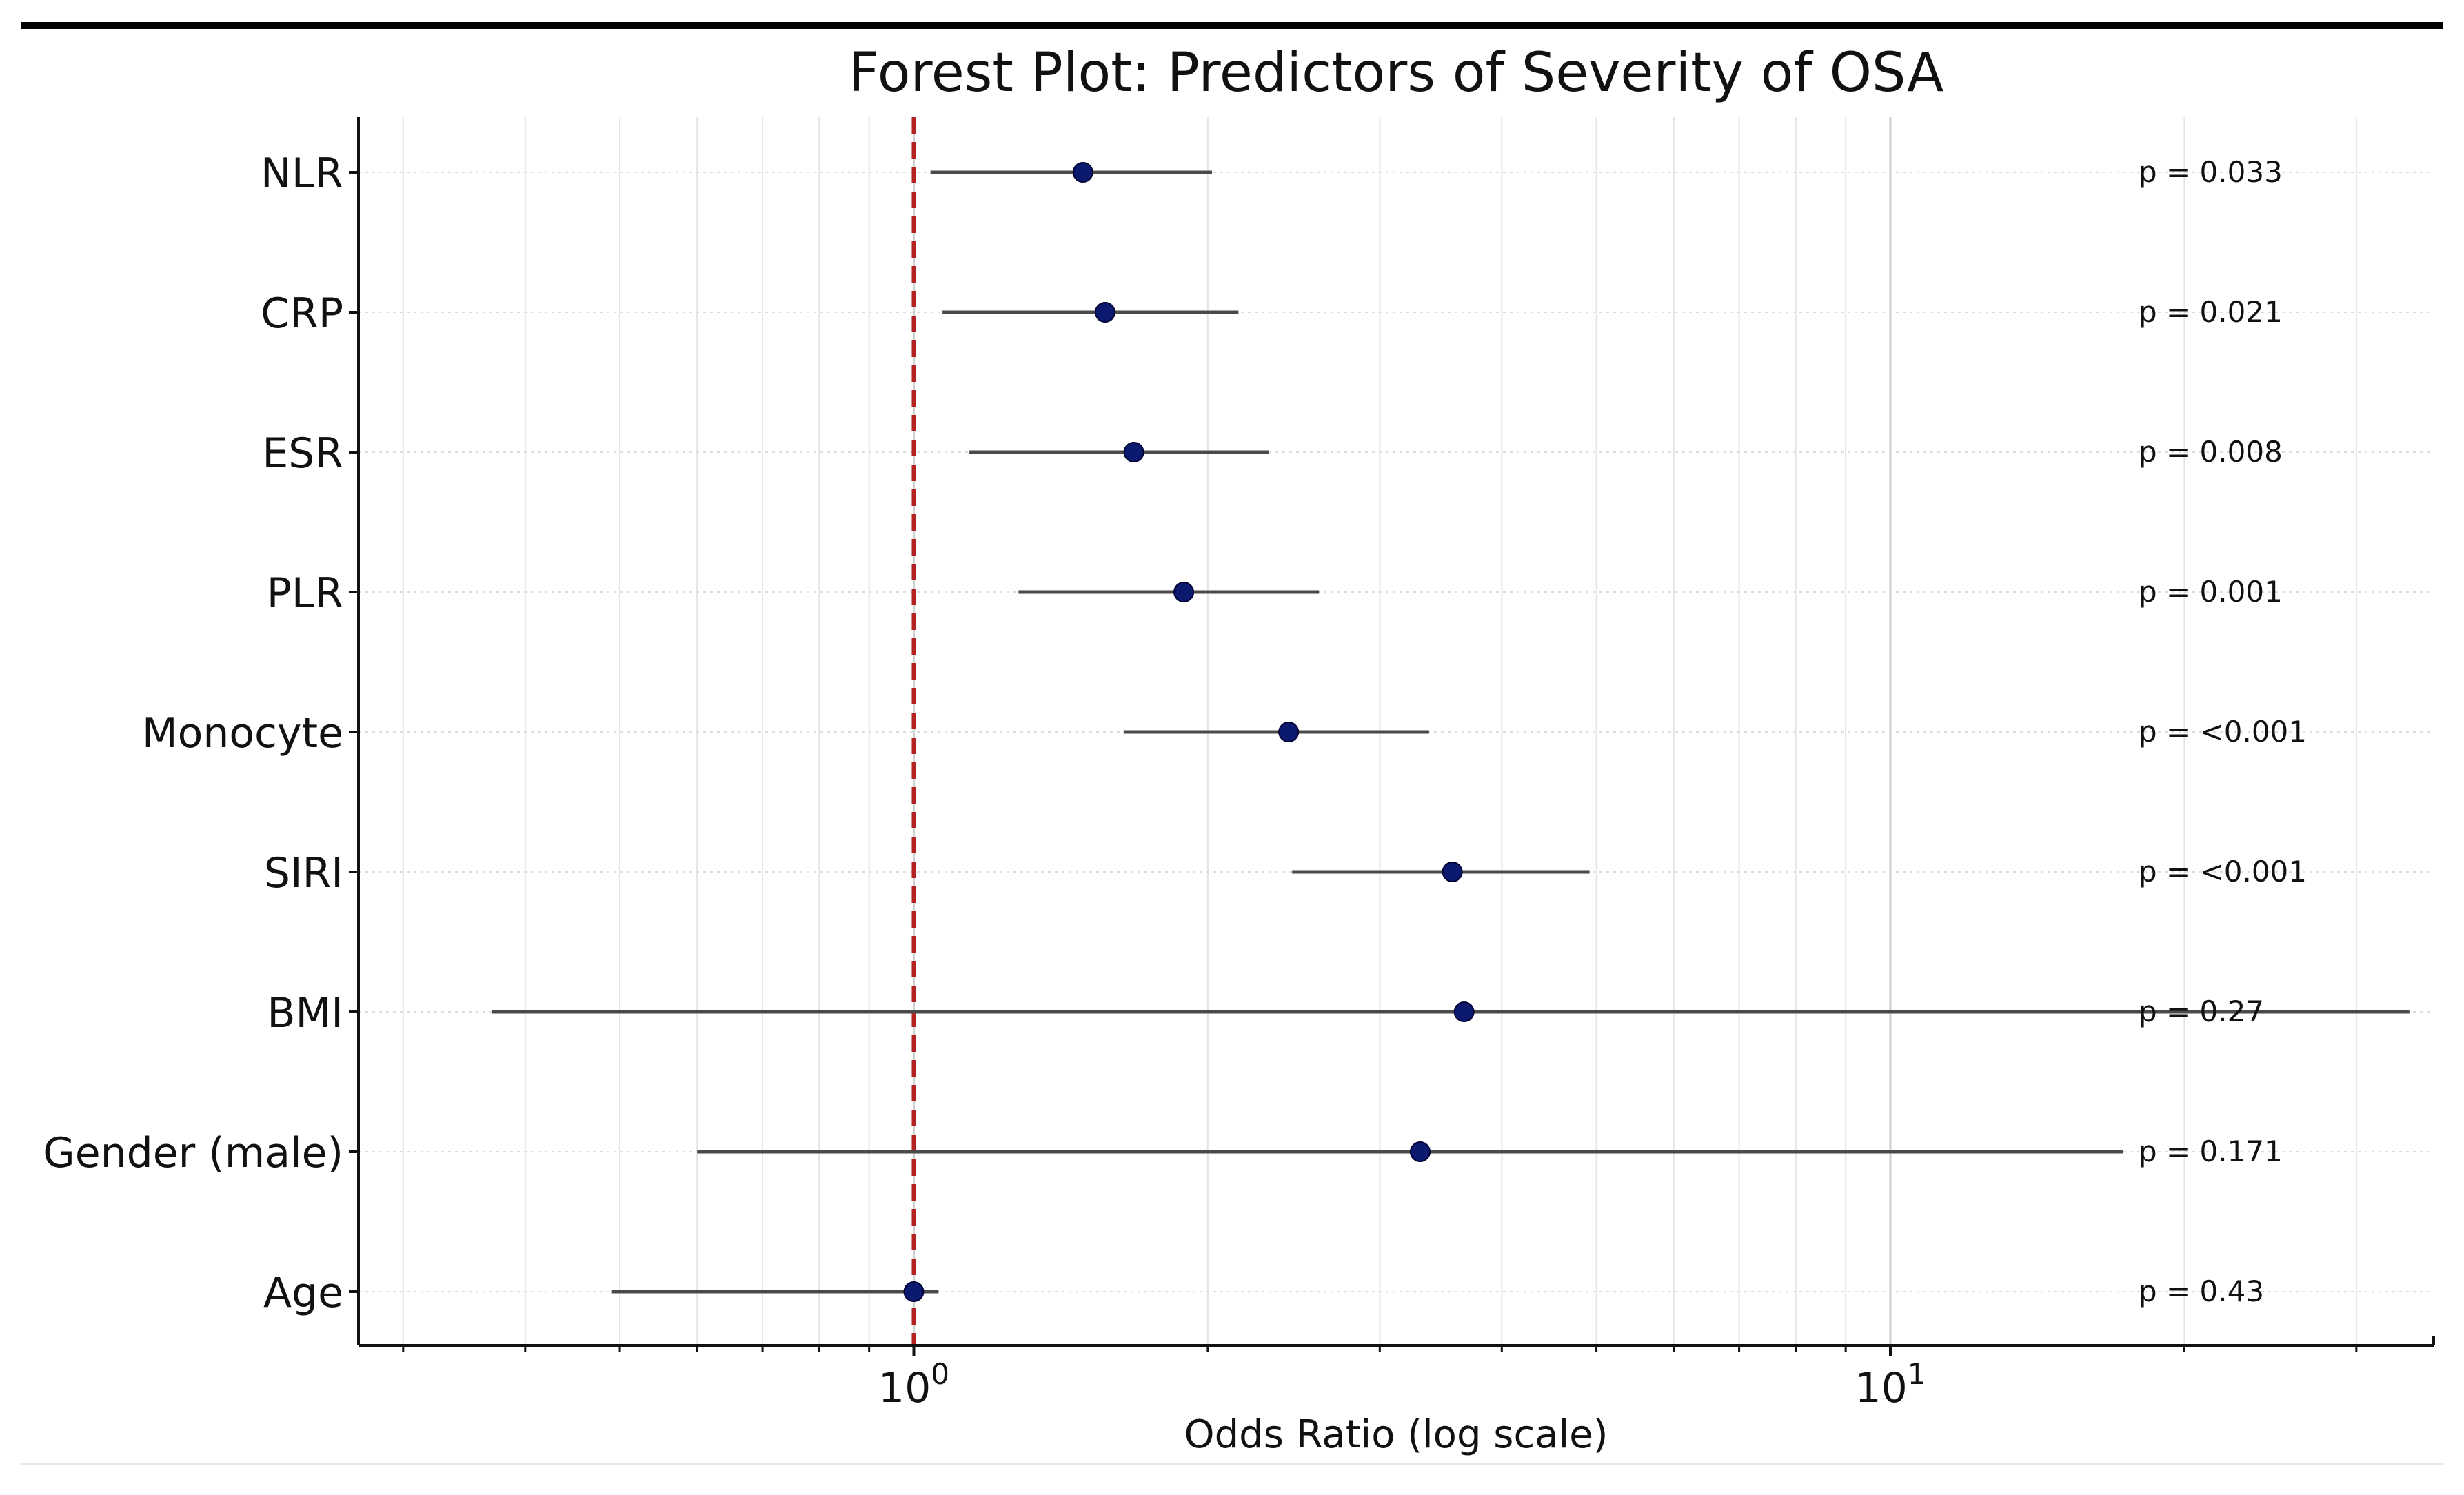 This screenshot has width=2464, height=1495. I want to click on top-border-bar, so click(1232, 26).